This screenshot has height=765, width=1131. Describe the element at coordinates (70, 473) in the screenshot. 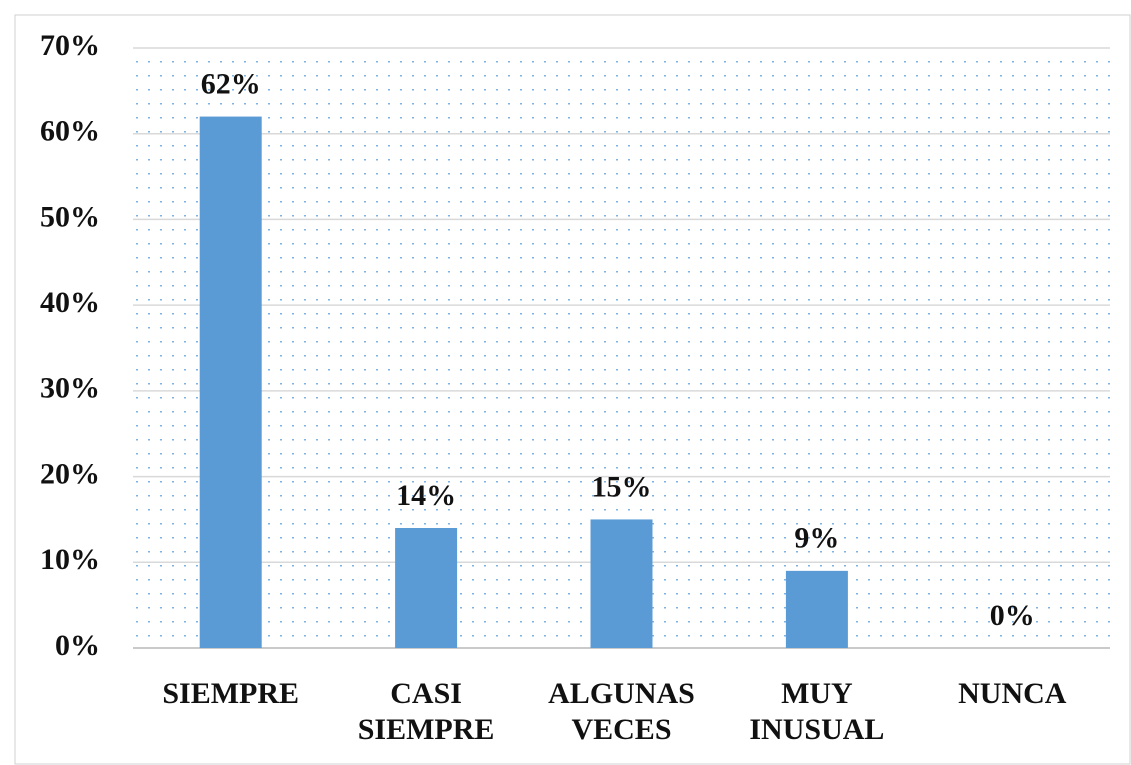

I see `y-tick-label: 20%` at that location.